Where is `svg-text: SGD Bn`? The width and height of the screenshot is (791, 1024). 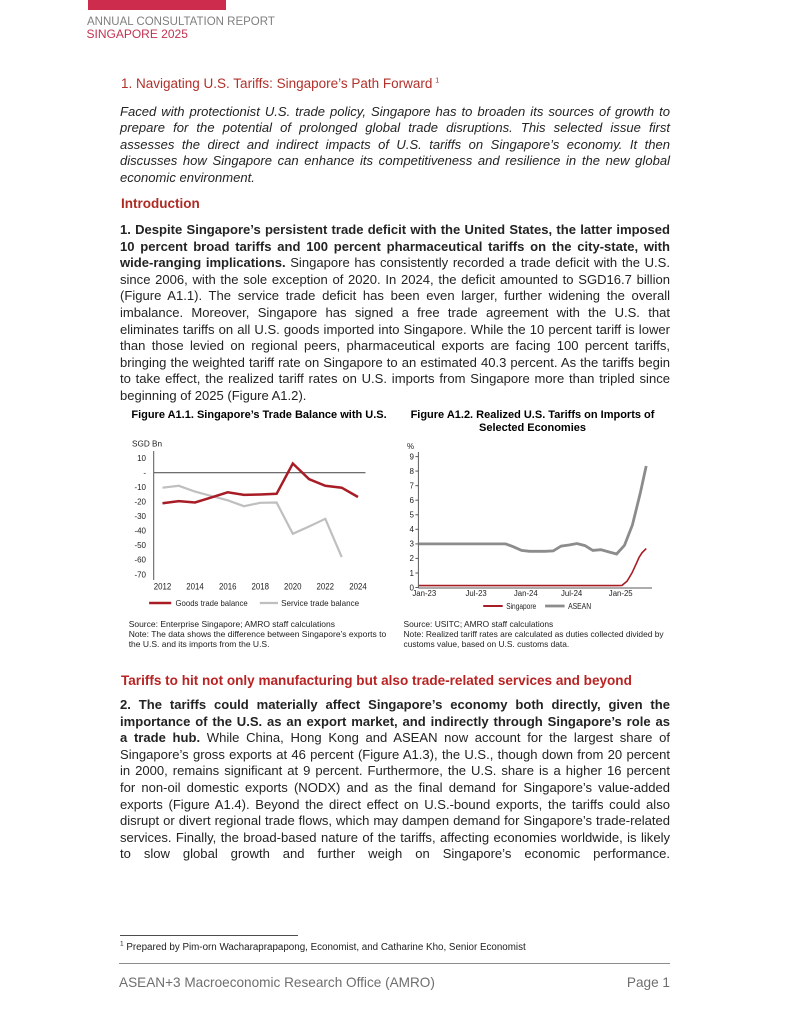
svg-text: SGD Bn is located at coordinates (147, 444).